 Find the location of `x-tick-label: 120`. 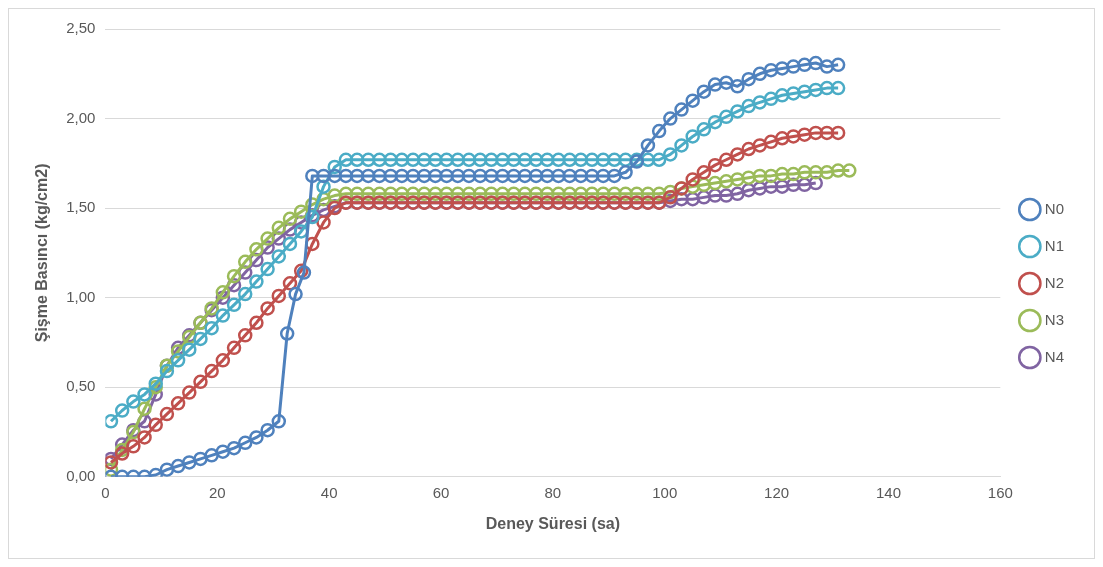

x-tick-label: 120 is located at coordinates (777, 492).